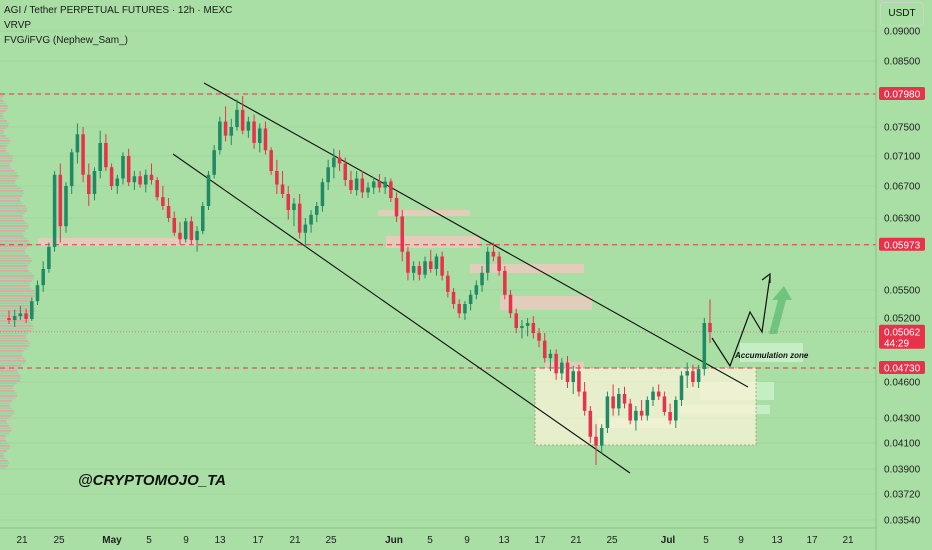  What do you see at coordinates (18, 25) in the screenshot?
I see `indicator-vrvp-label: VRVP` at bounding box center [18, 25].